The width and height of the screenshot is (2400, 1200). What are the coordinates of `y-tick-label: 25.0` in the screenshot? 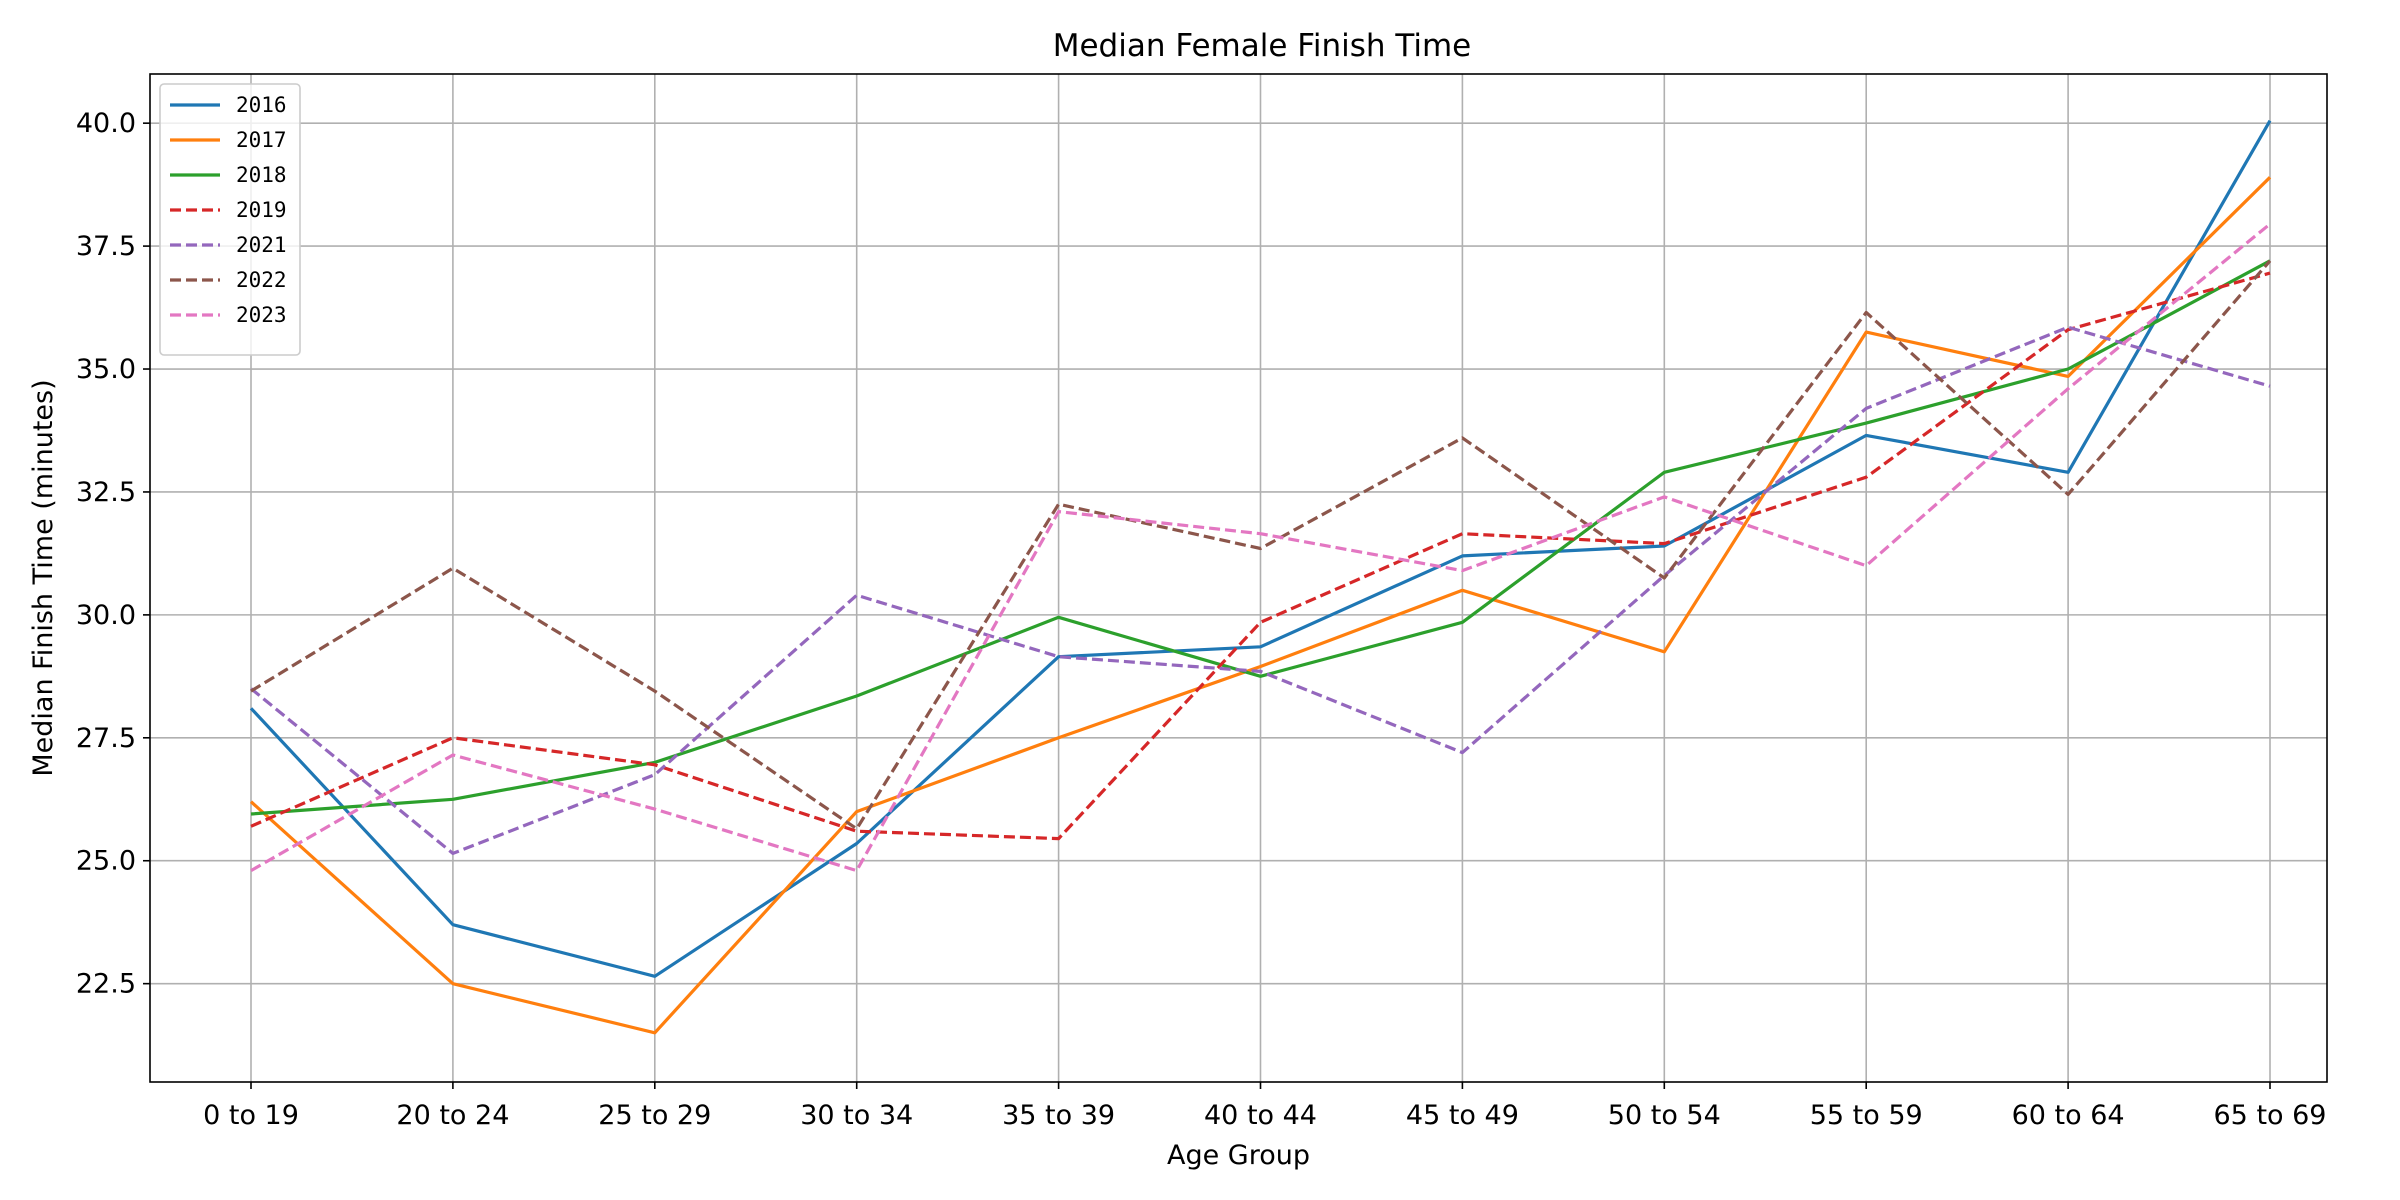 It's located at (106, 861).